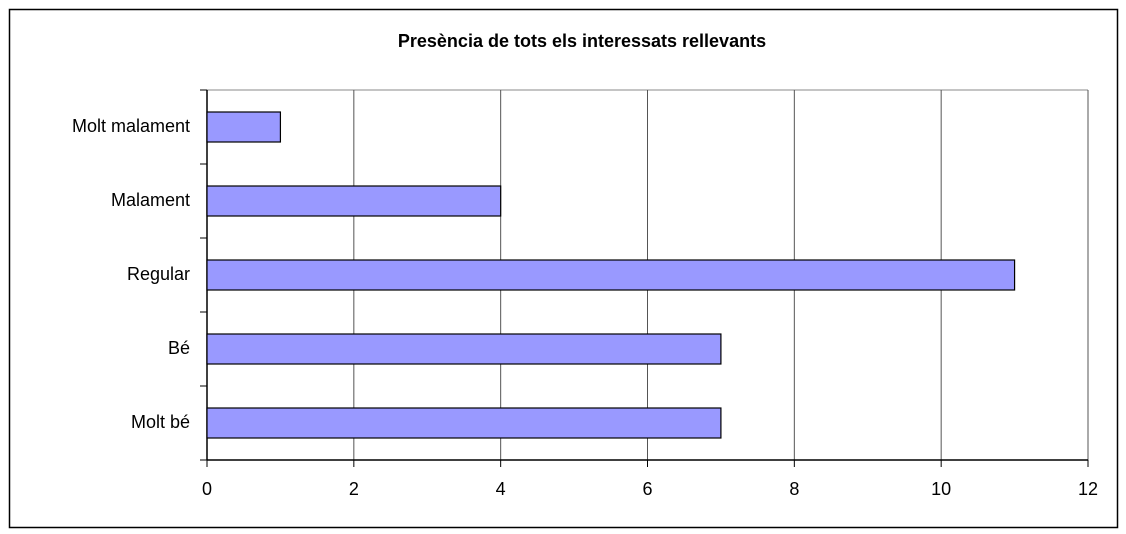  I want to click on x-tick-label: 6, so click(647, 489).